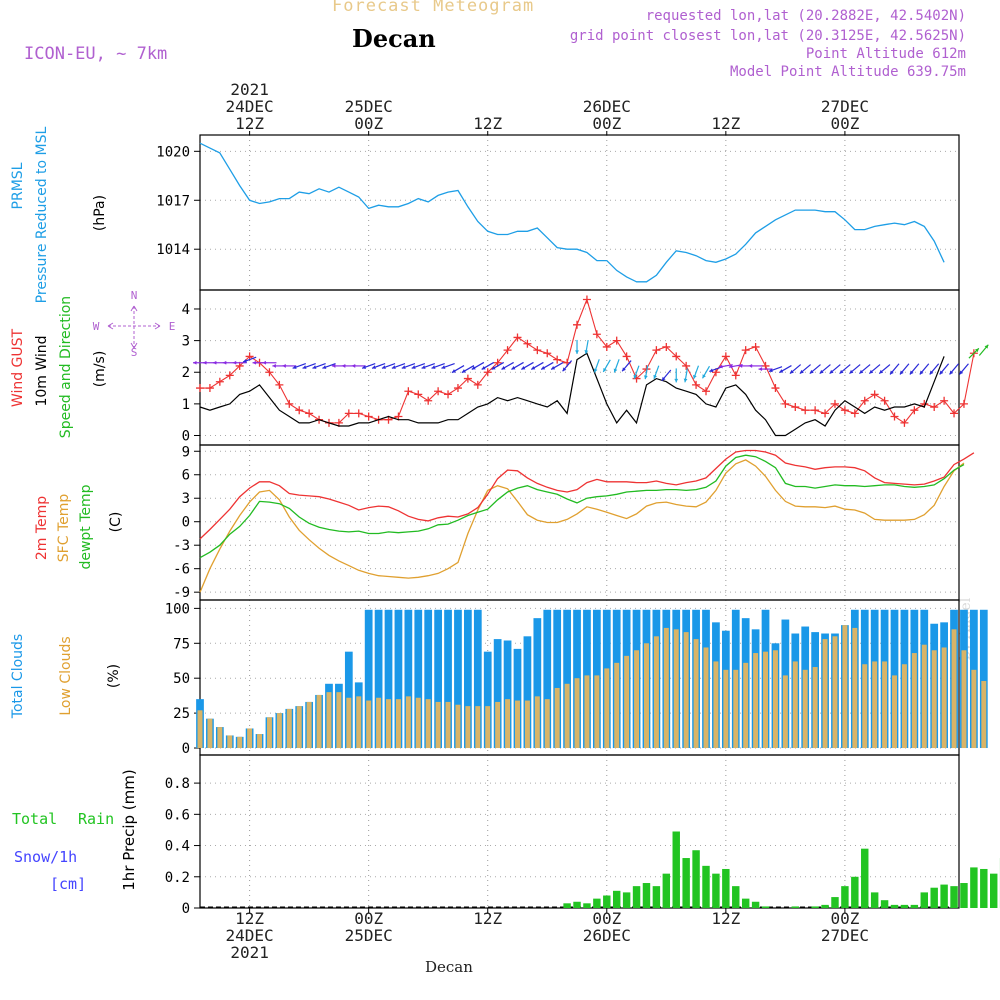 The height and width of the screenshot is (1000, 1000). Describe the element at coordinates (487, 918) in the screenshot. I see `bottom-time-label: 12Z` at that location.